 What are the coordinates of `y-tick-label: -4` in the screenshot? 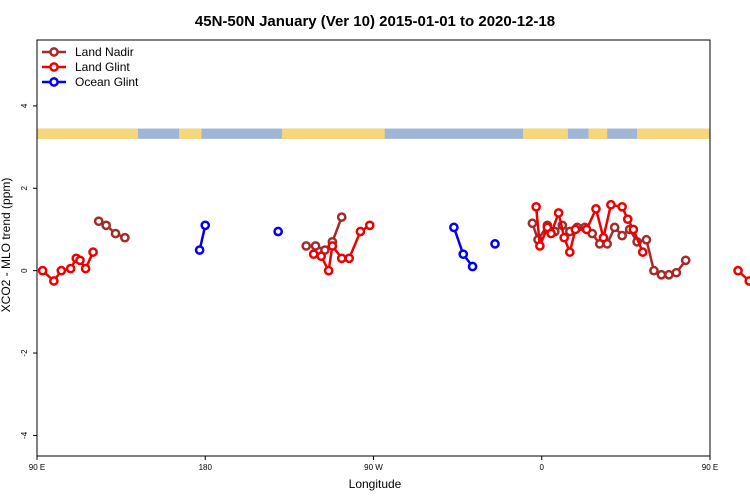 It's located at (24, 435).